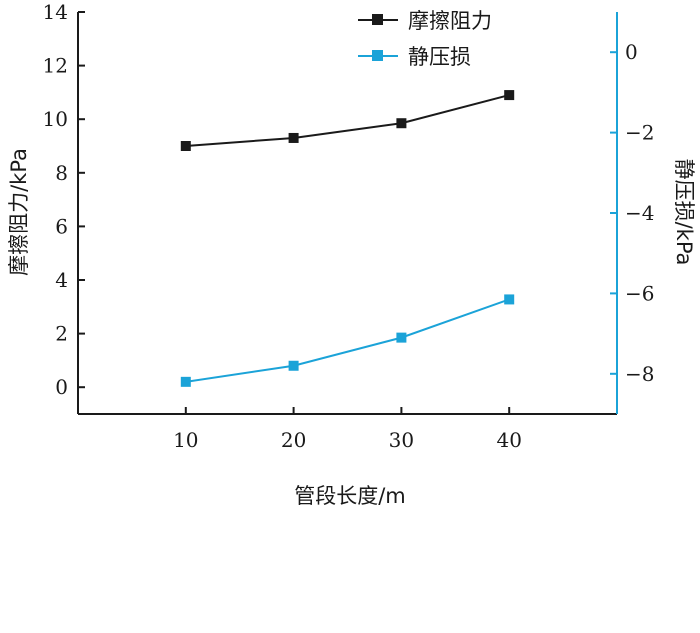 The image size is (700, 633). What do you see at coordinates (450, 21) in the screenshot?
I see `legend-label-friction: 摩擦阻力` at bounding box center [450, 21].